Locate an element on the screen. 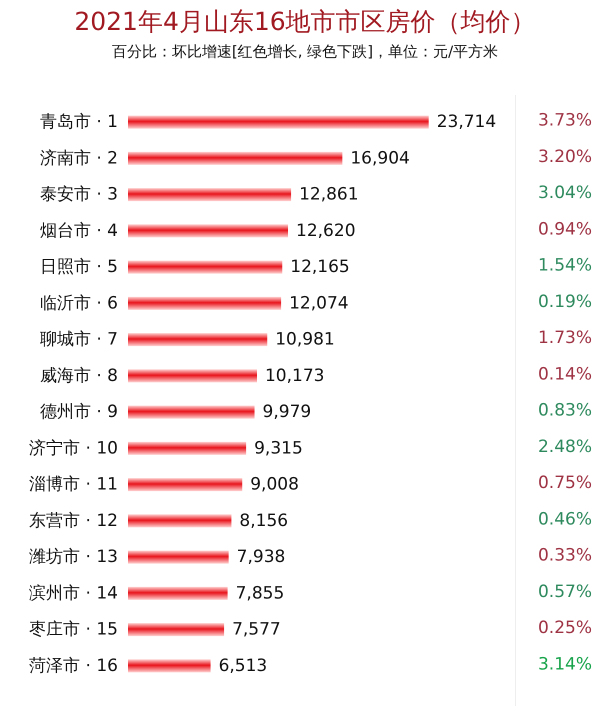 The image size is (600, 706). category-label: 0.33% is located at coordinates (565, 556).